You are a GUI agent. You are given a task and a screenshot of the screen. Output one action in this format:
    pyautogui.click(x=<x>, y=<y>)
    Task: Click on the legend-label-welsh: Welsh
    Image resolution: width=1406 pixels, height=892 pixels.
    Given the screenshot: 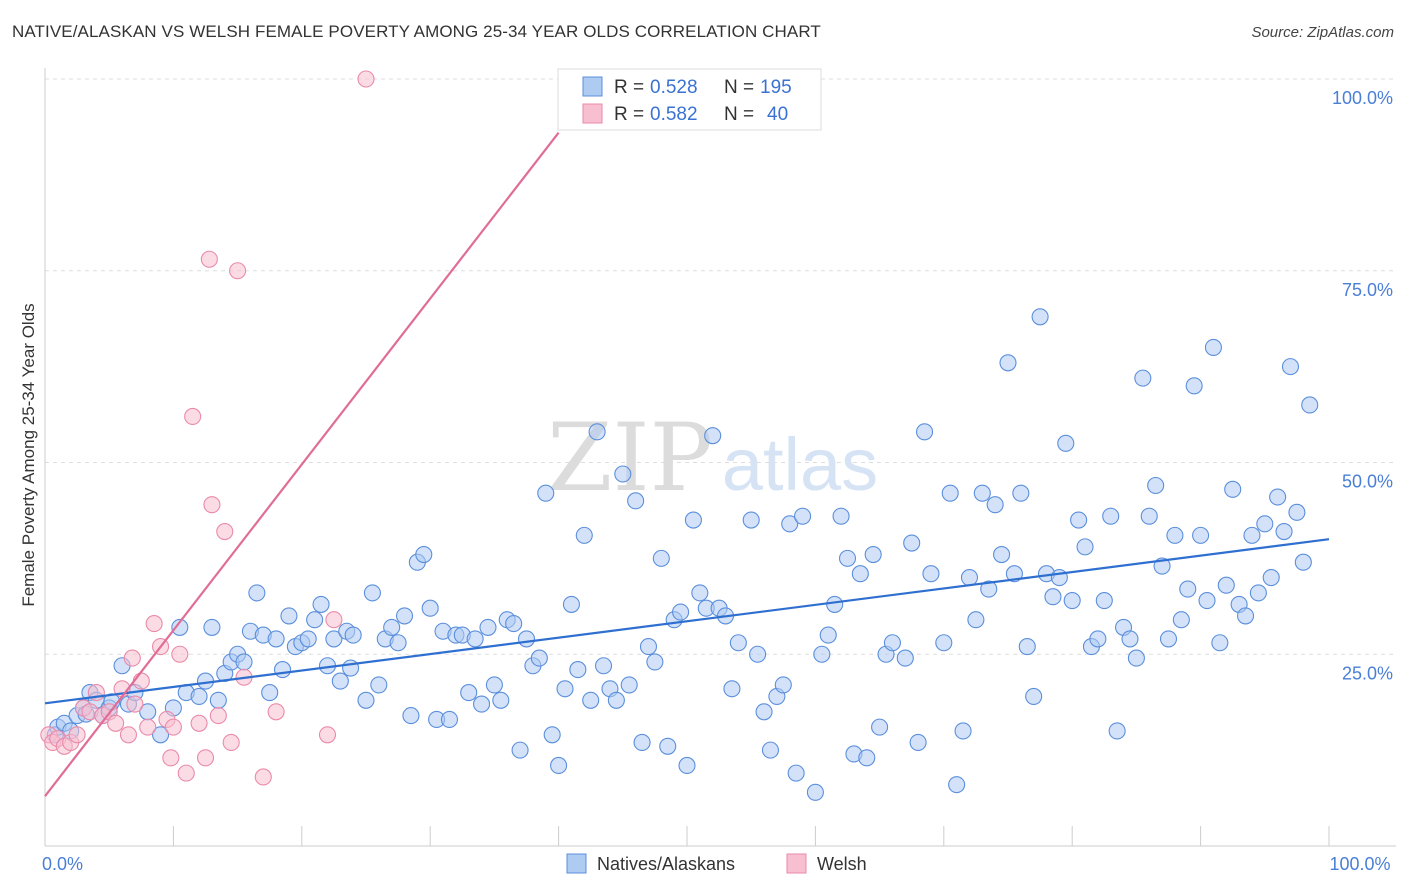 What is the action you would take?
    pyautogui.click(x=842, y=864)
    